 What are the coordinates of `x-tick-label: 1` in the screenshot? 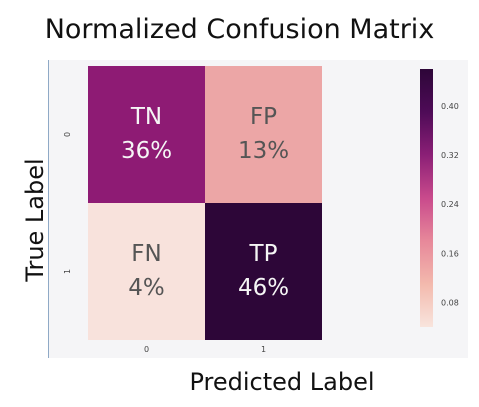 It's located at (263, 349).